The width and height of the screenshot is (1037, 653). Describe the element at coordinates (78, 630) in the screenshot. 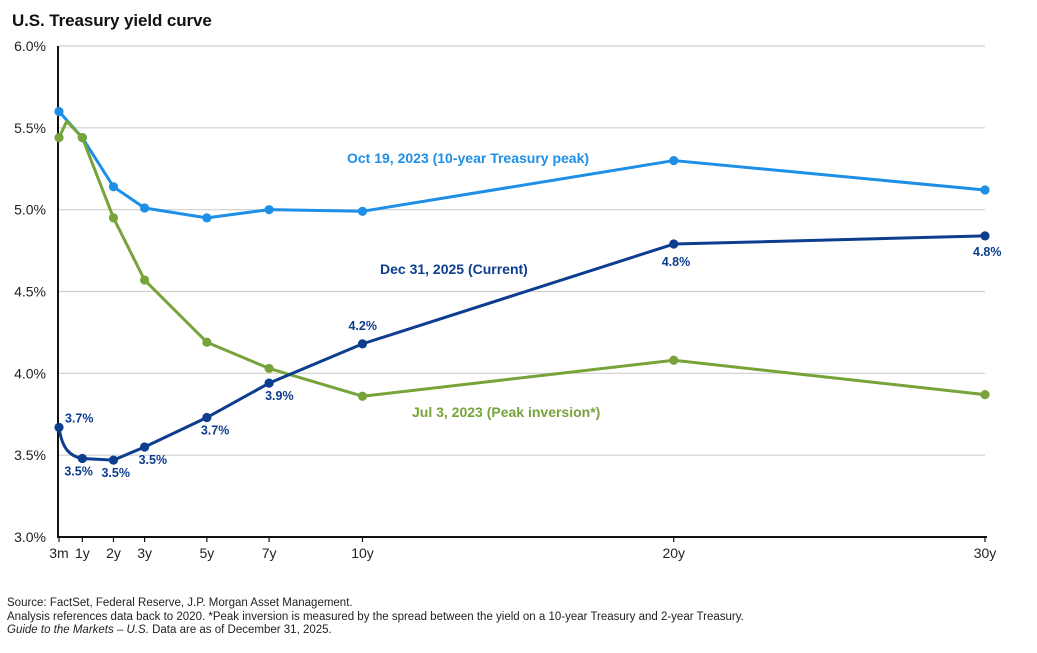

I see `footnote-guide-title: Guide to the Markets – U.S.` at that location.